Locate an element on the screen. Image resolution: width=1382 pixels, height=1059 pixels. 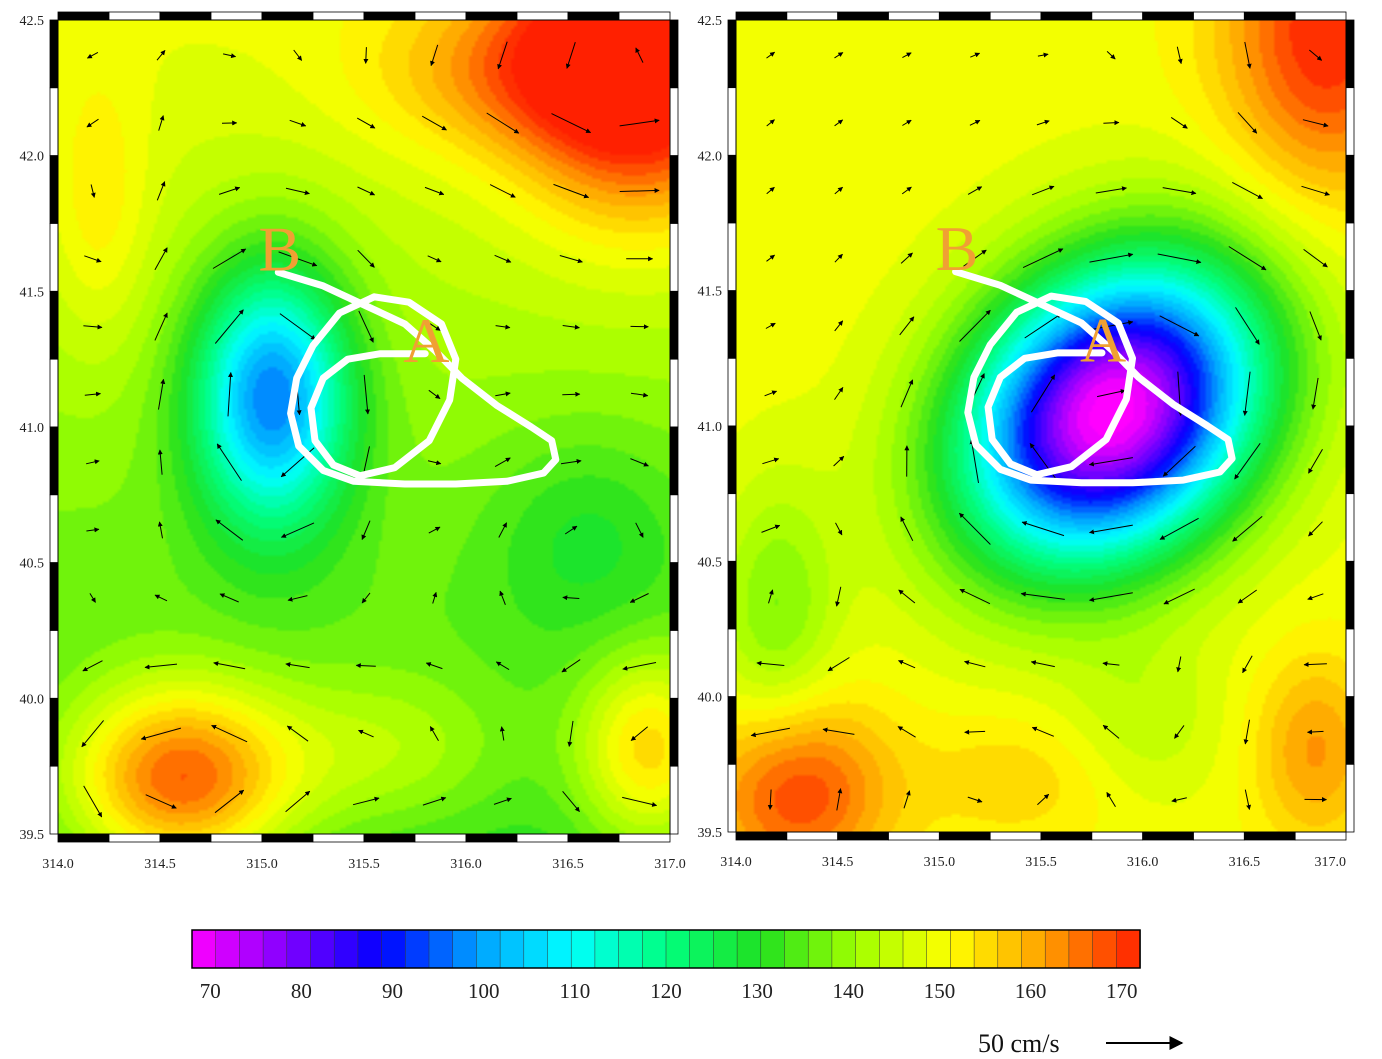
colorbar-tick-label: 150 is located at coordinates (940, 991).